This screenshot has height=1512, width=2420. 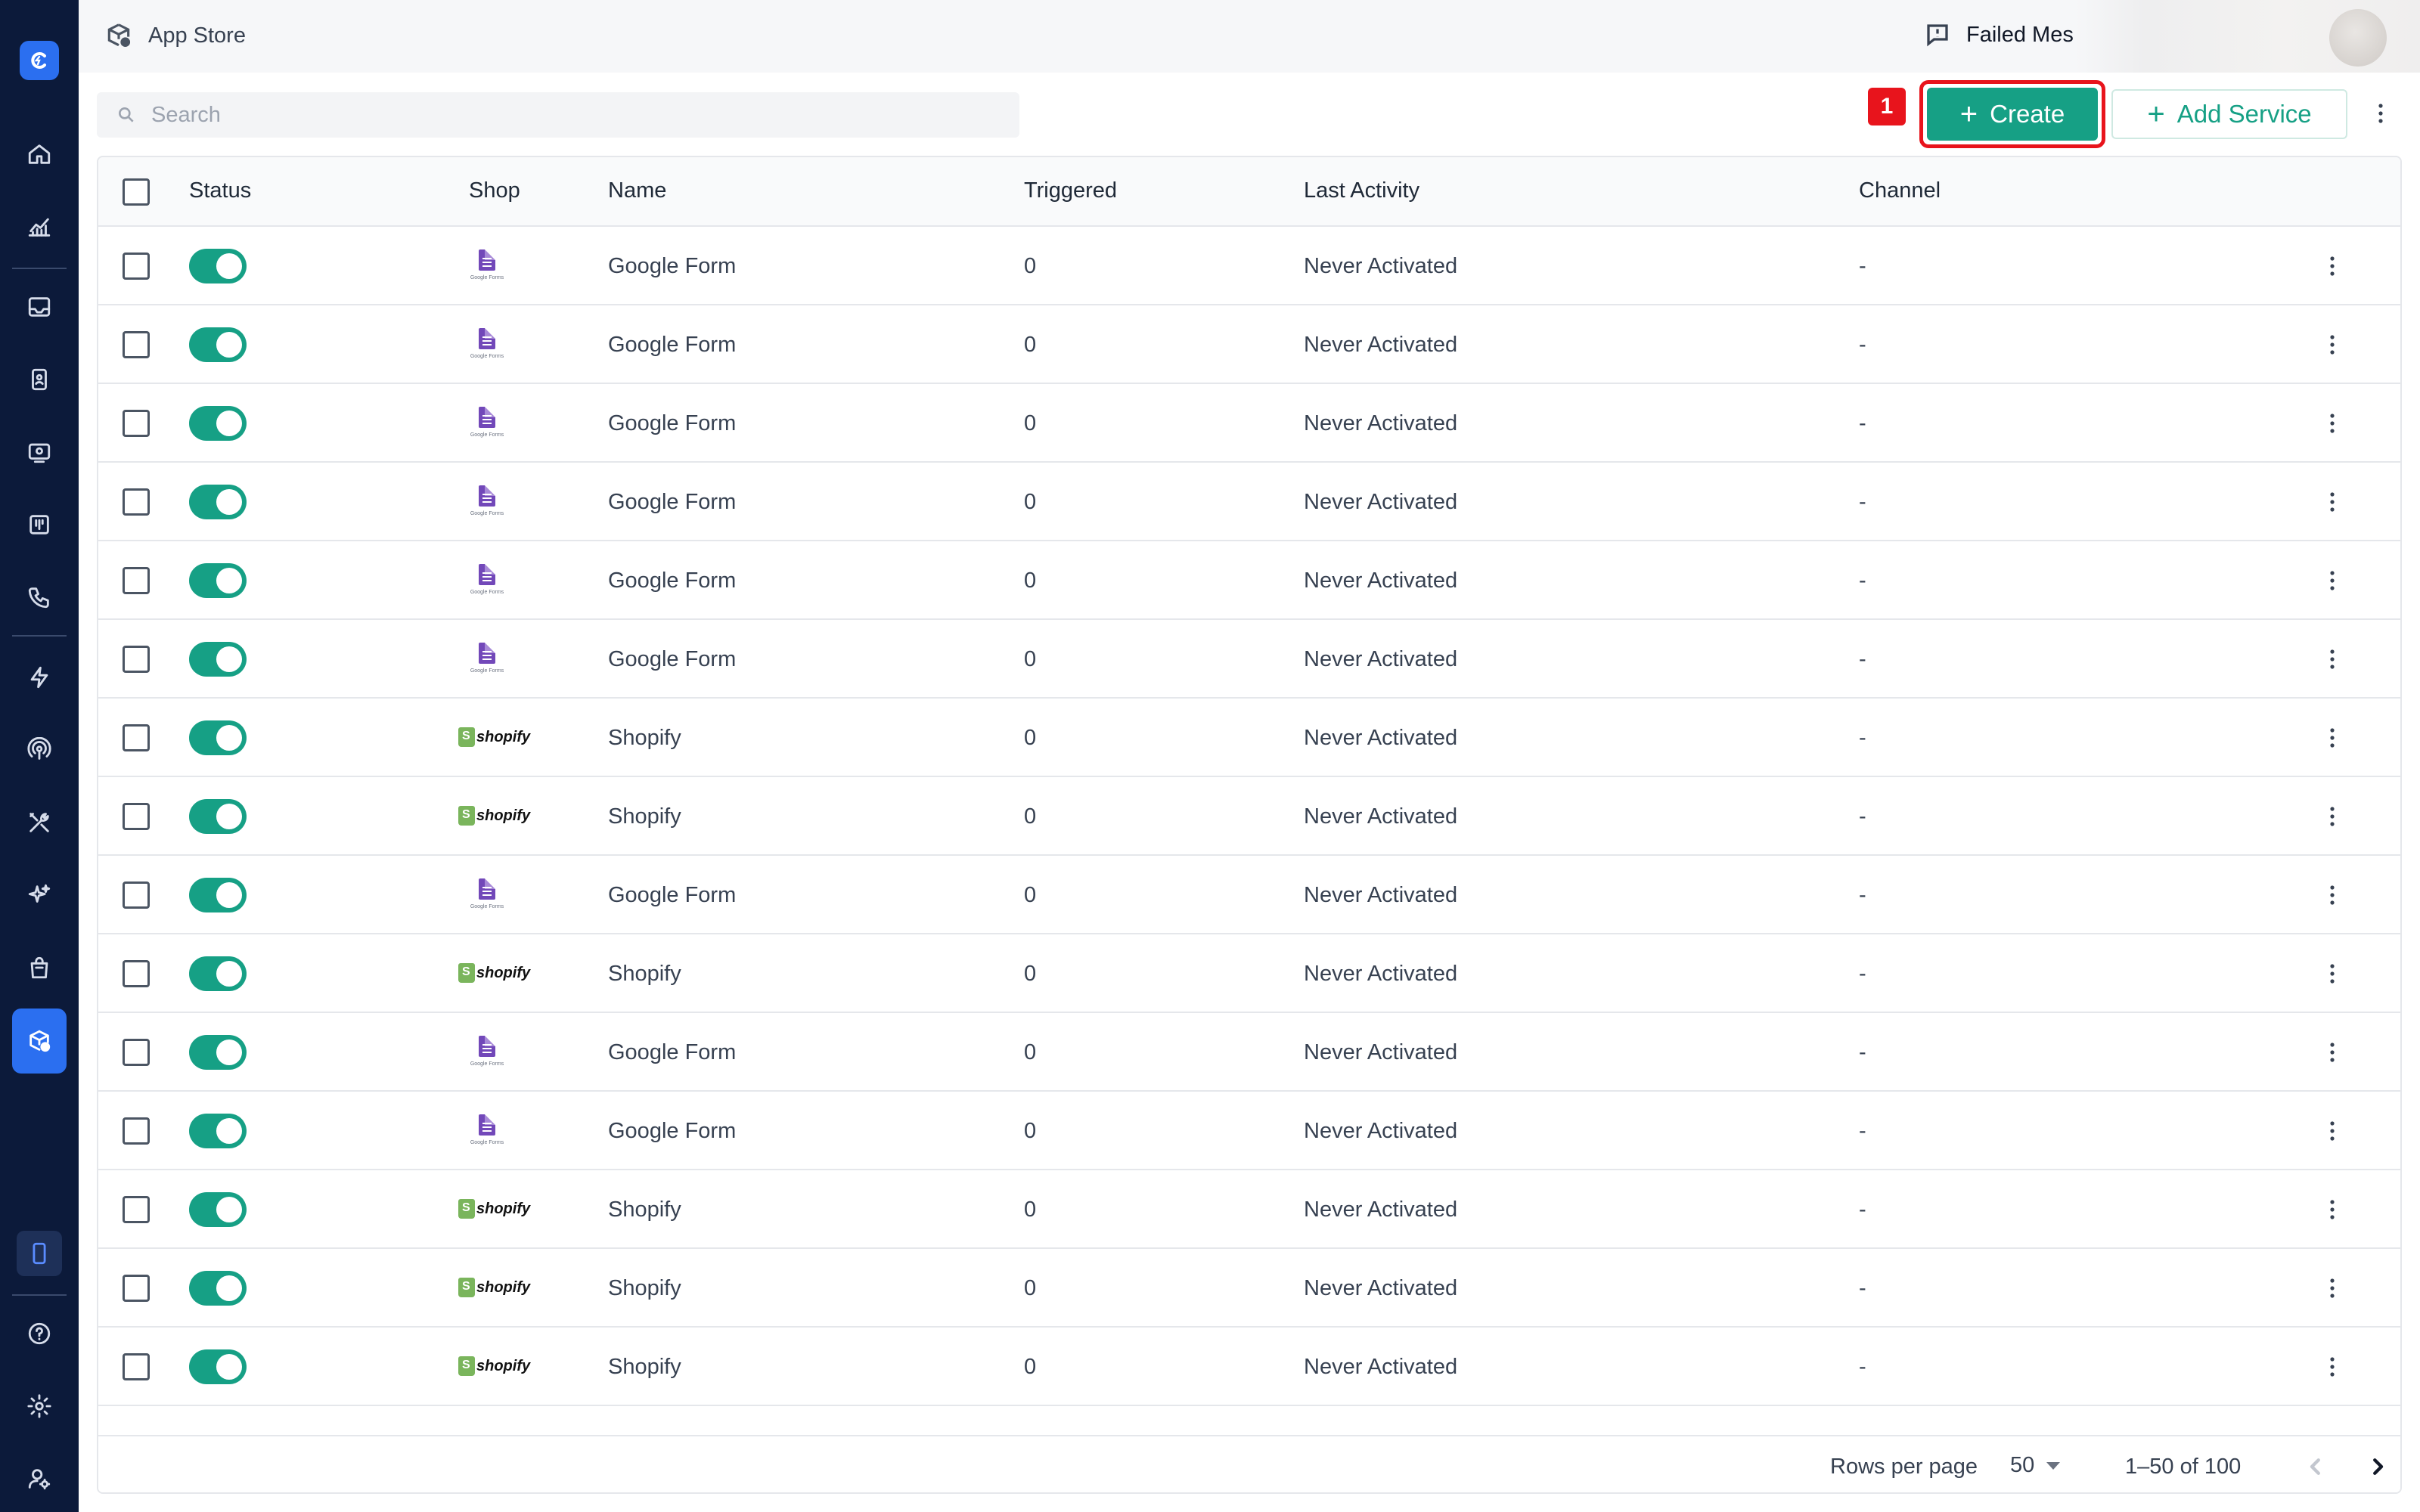 What do you see at coordinates (1071, 190) in the screenshot?
I see `column-triggered: Triggered` at bounding box center [1071, 190].